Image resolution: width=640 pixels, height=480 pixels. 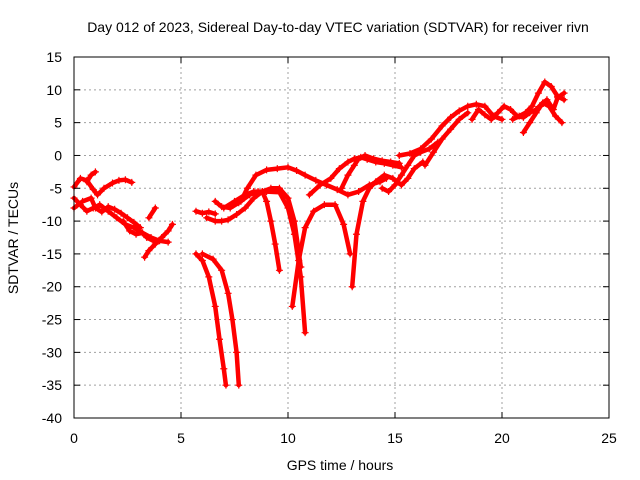 What do you see at coordinates (609, 438) in the screenshot?
I see `x-tick-label: 25` at bounding box center [609, 438].